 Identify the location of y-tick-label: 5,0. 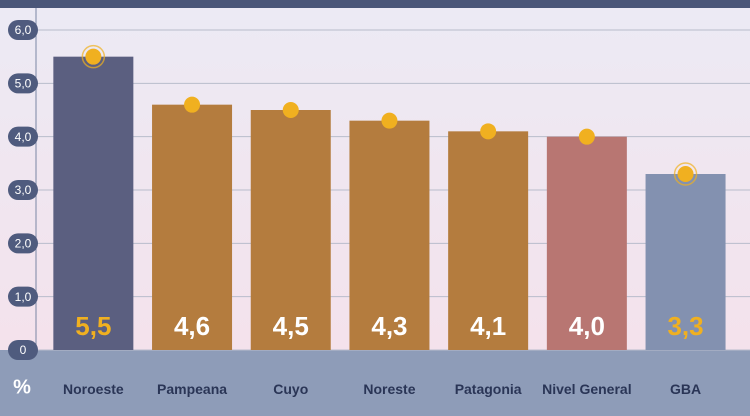
(23, 84).